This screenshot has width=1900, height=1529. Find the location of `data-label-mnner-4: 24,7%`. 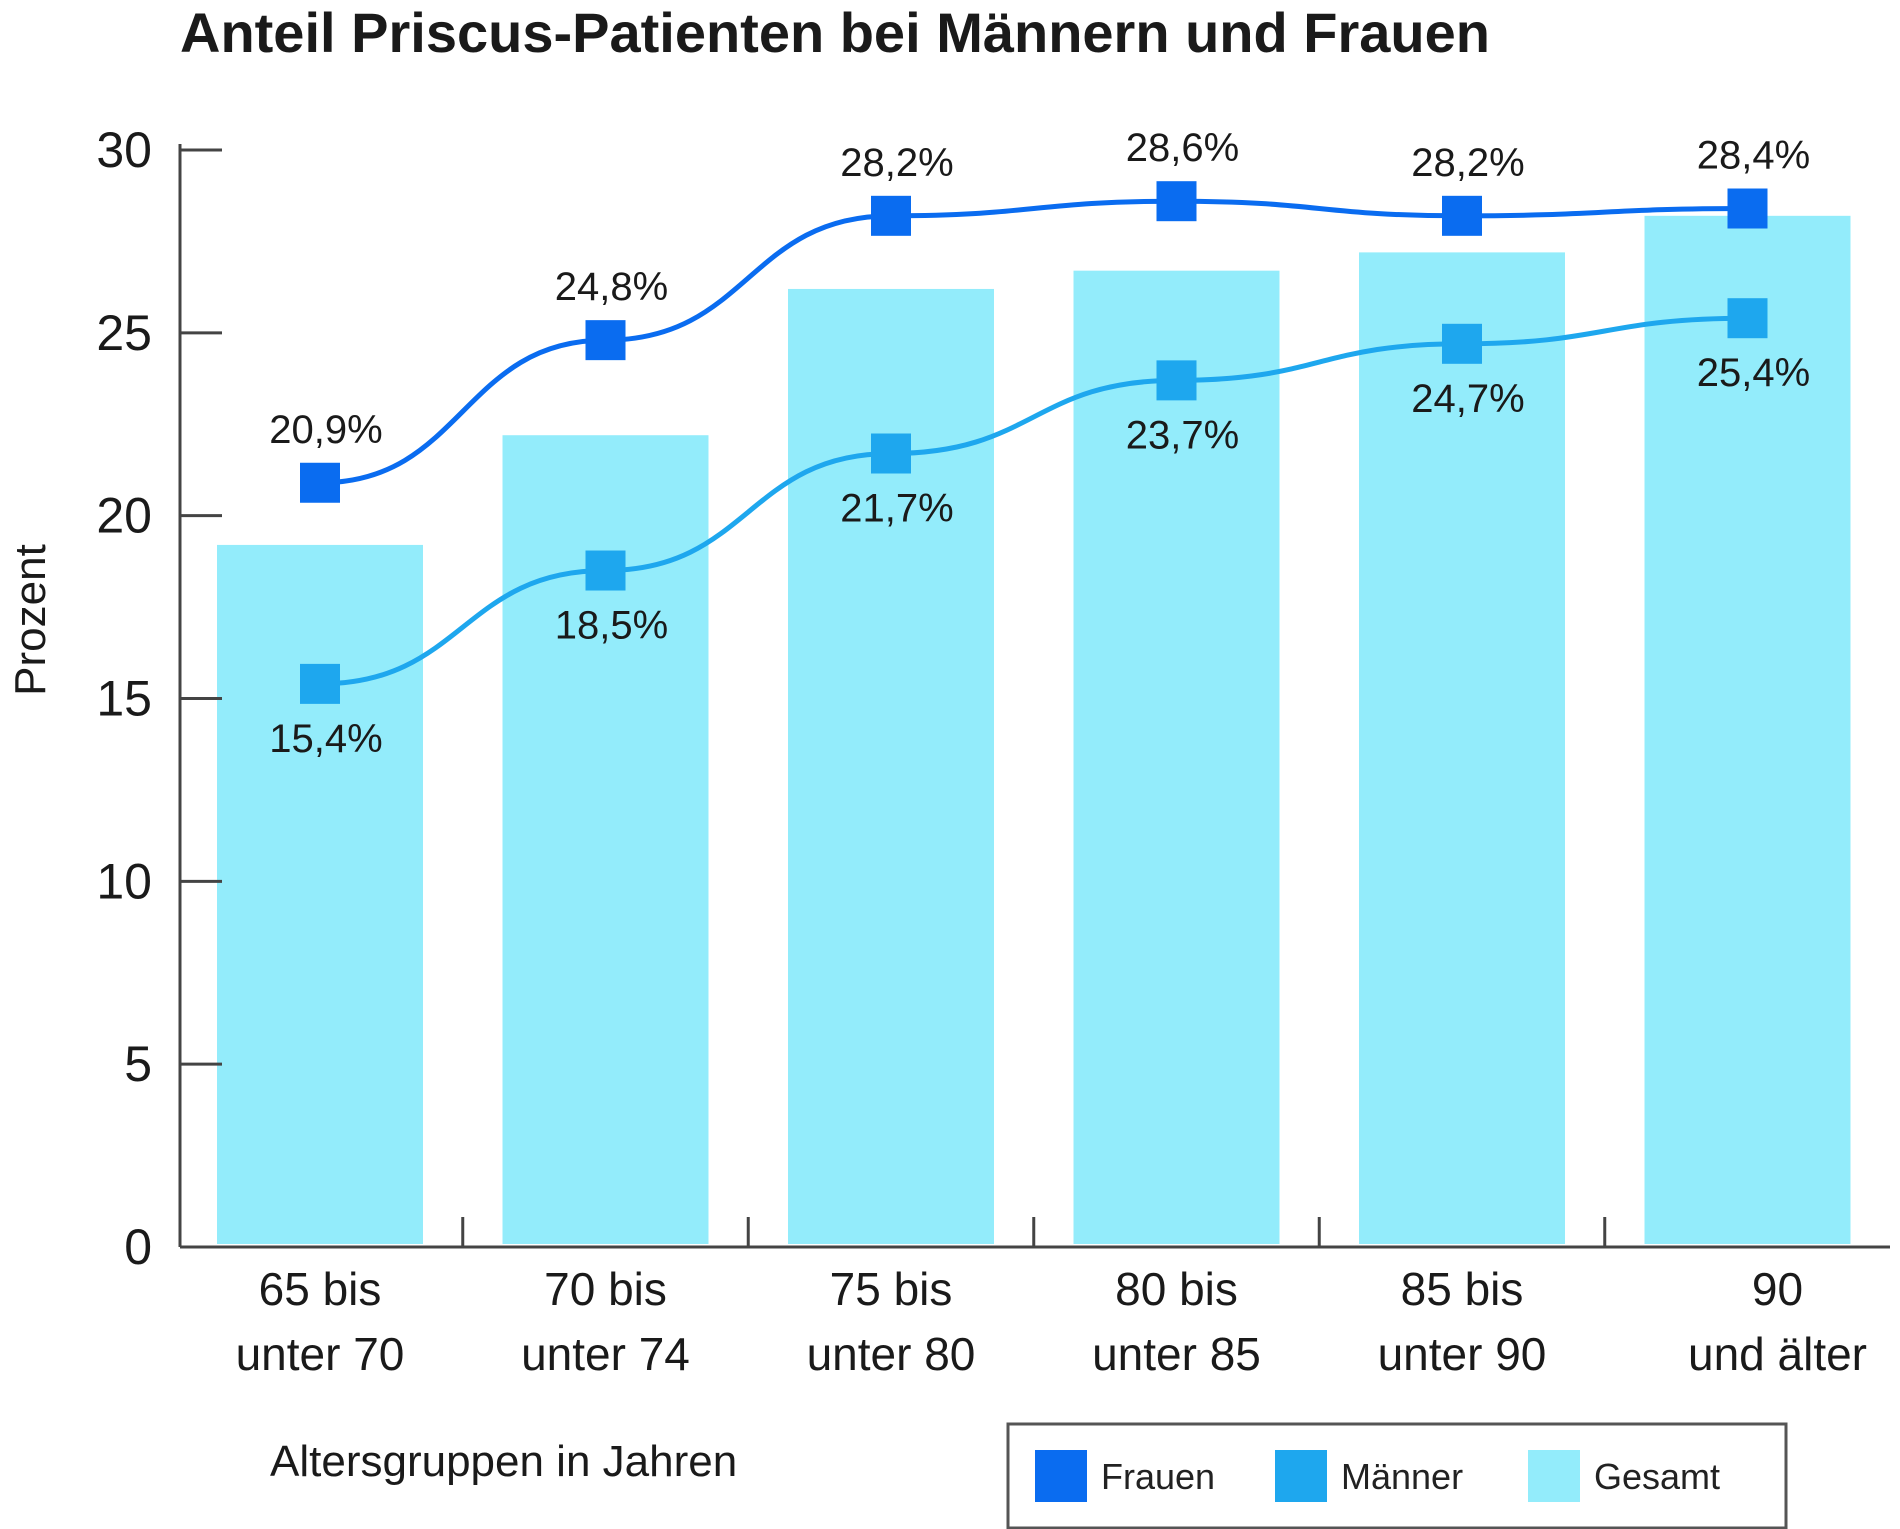

data-label-mnner-4: 24,7% is located at coordinates (1467, 399).